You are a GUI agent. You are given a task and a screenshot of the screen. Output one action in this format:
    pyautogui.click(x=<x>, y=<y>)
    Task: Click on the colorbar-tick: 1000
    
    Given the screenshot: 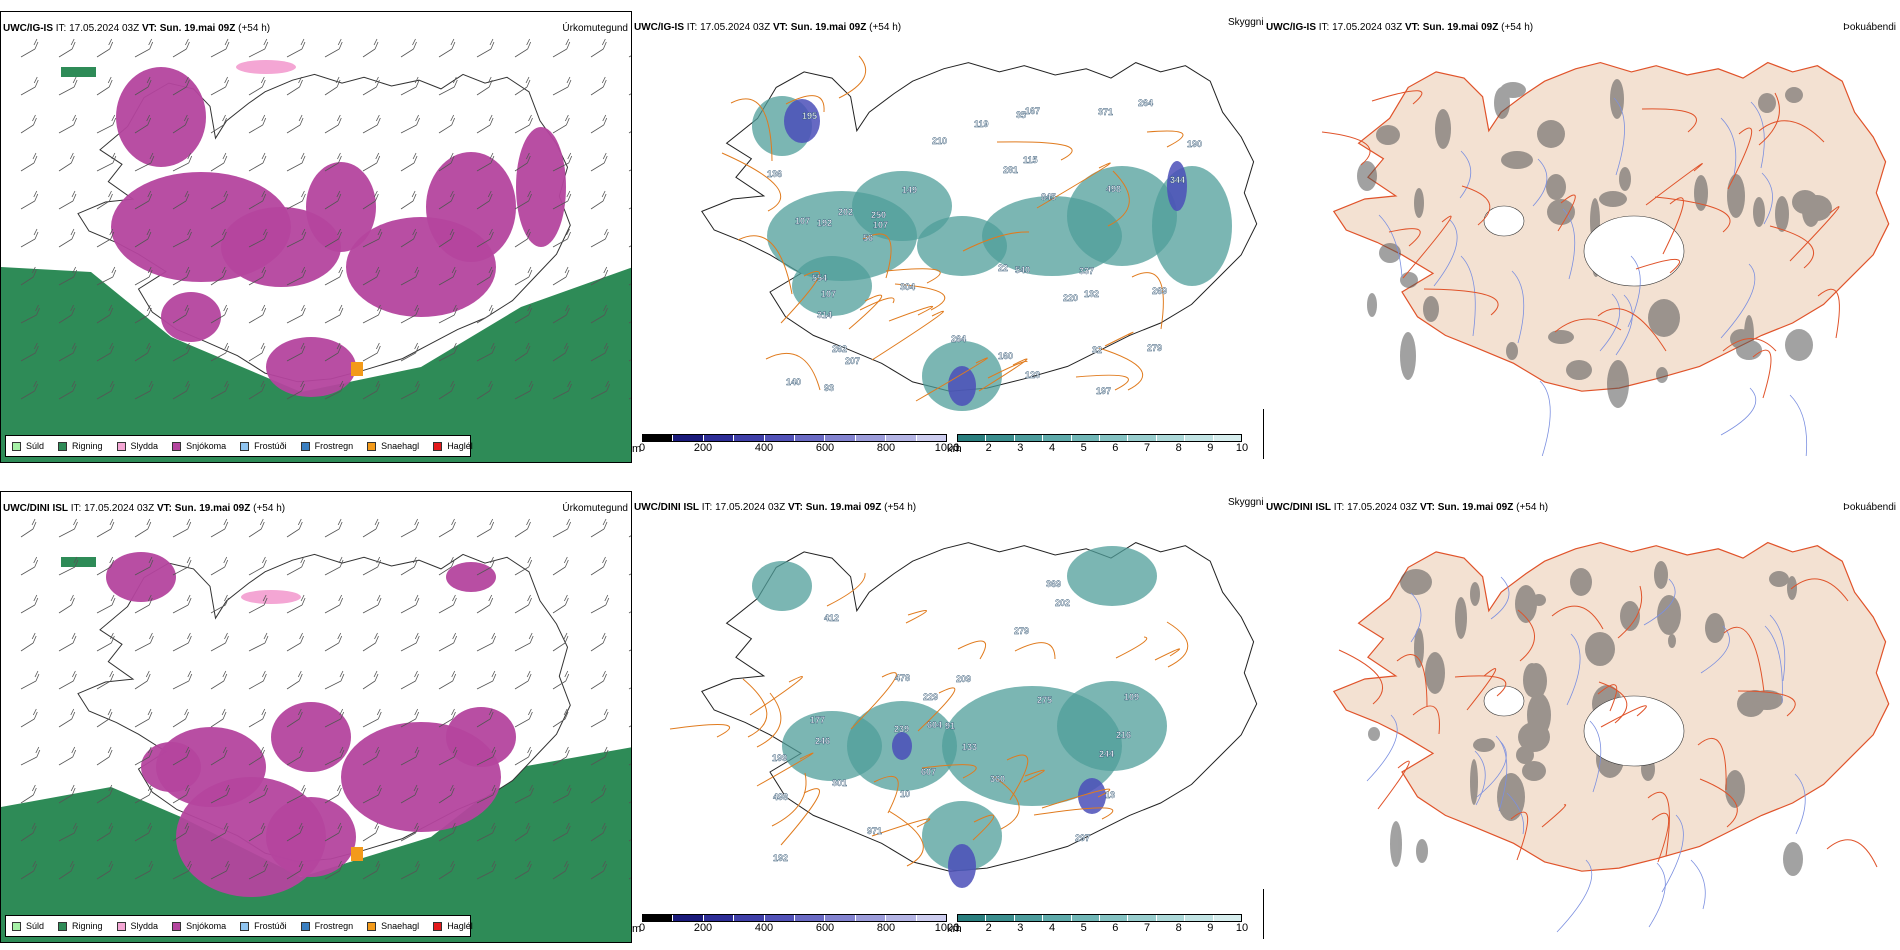 What is the action you would take?
    pyautogui.click(x=947, y=928)
    